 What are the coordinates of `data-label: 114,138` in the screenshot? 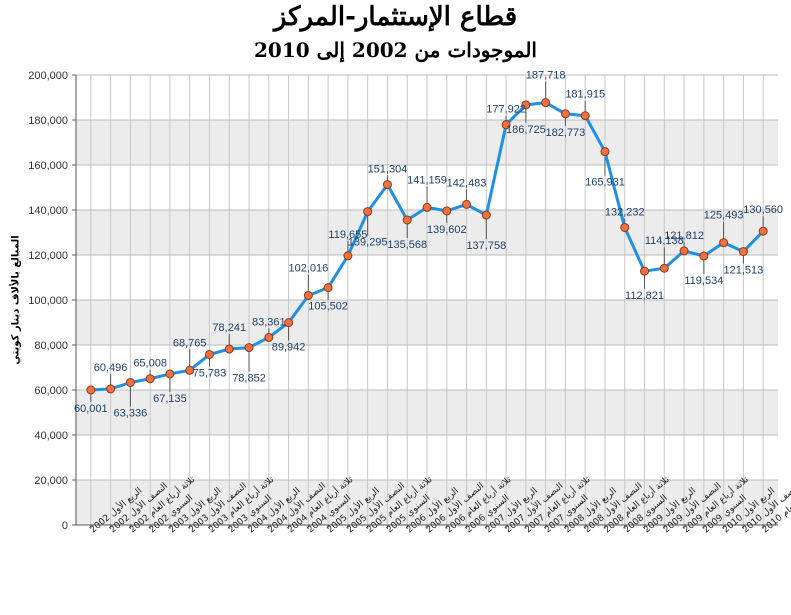 It's located at (664, 241).